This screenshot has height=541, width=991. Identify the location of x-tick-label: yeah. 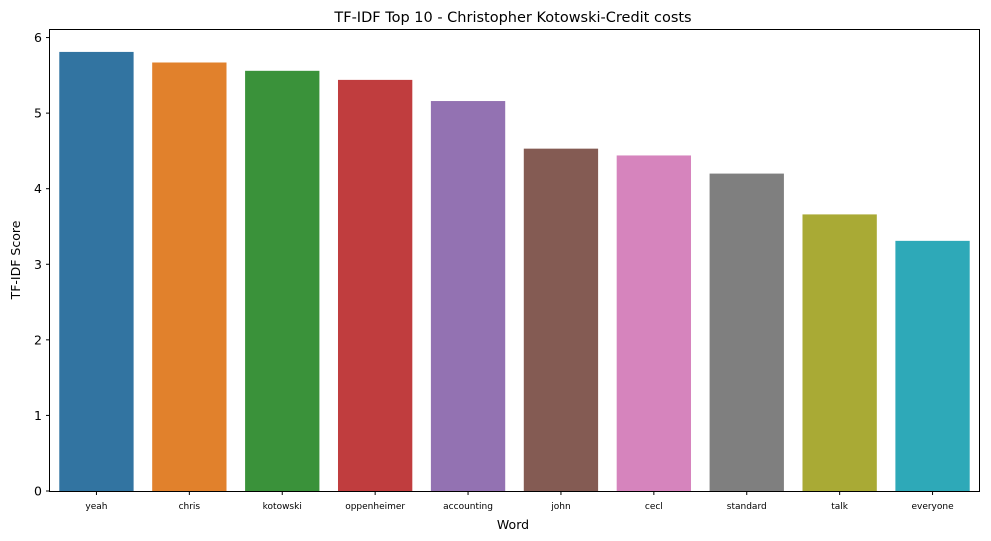
(96, 507).